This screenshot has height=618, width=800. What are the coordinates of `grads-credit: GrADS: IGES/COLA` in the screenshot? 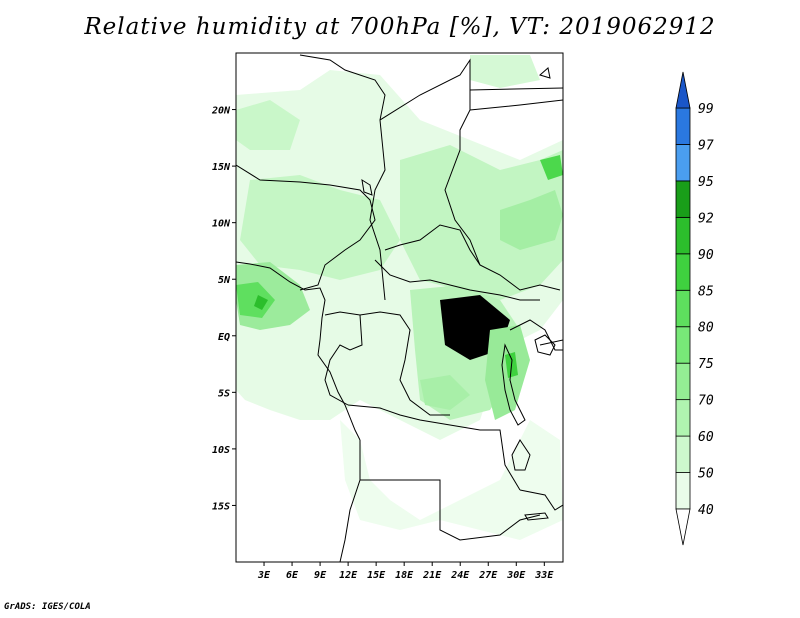 It's located at (47, 607).